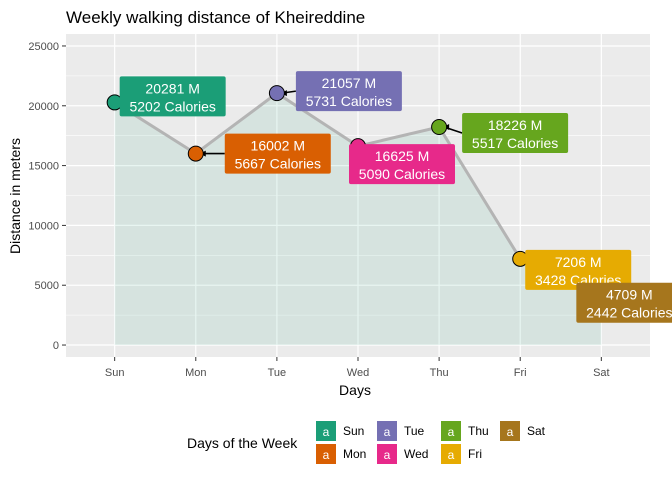 This screenshot has height=480, width=672. I want to click on label-calories: 2442 Calories, so click(629, 313).